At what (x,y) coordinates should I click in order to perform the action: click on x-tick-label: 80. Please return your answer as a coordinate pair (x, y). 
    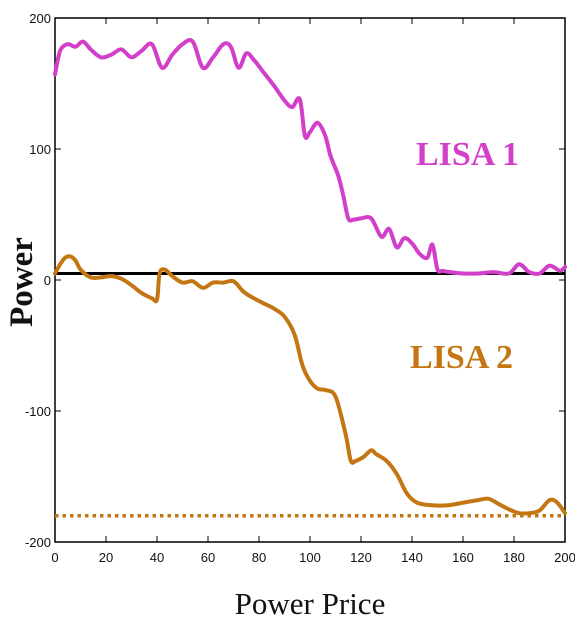
    Looking at the image, I should click on (259, 557).